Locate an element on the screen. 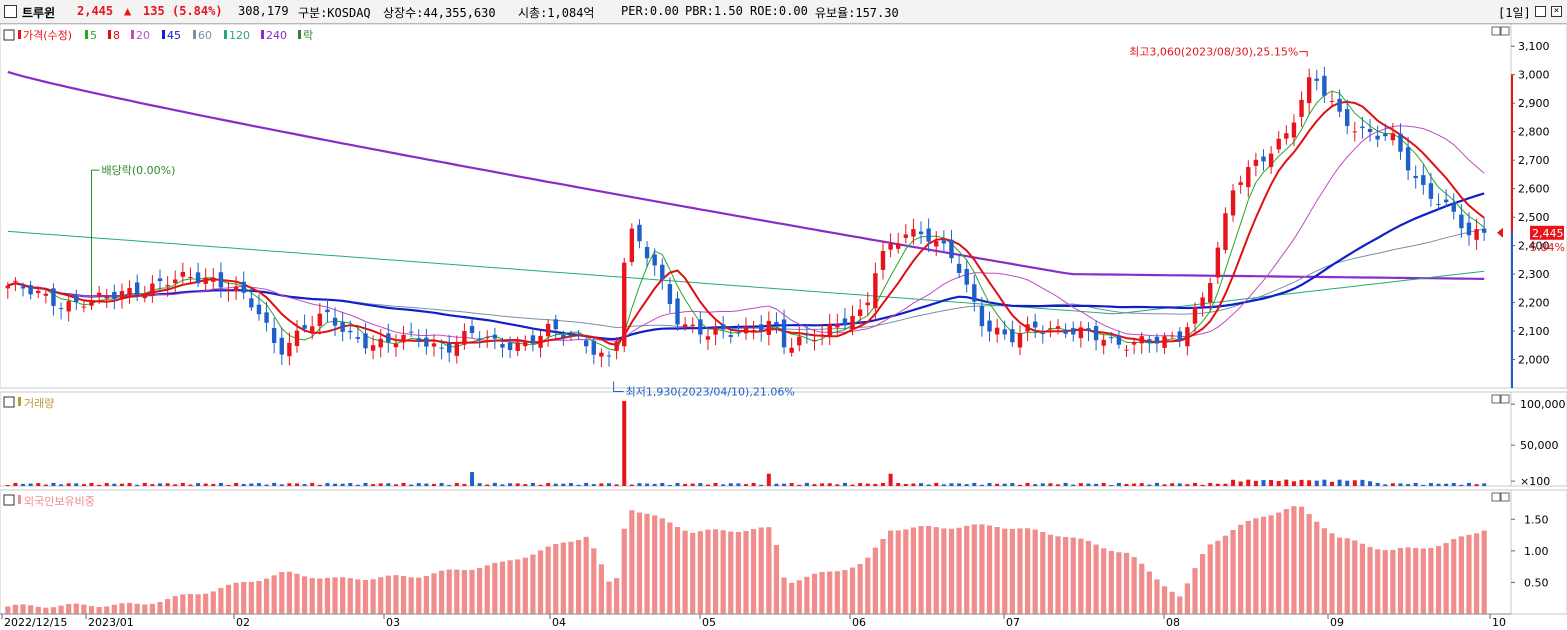 The height and width of the screenshot is (630, 1567). legend-toggle-icon is located at coordinates (9, 35).